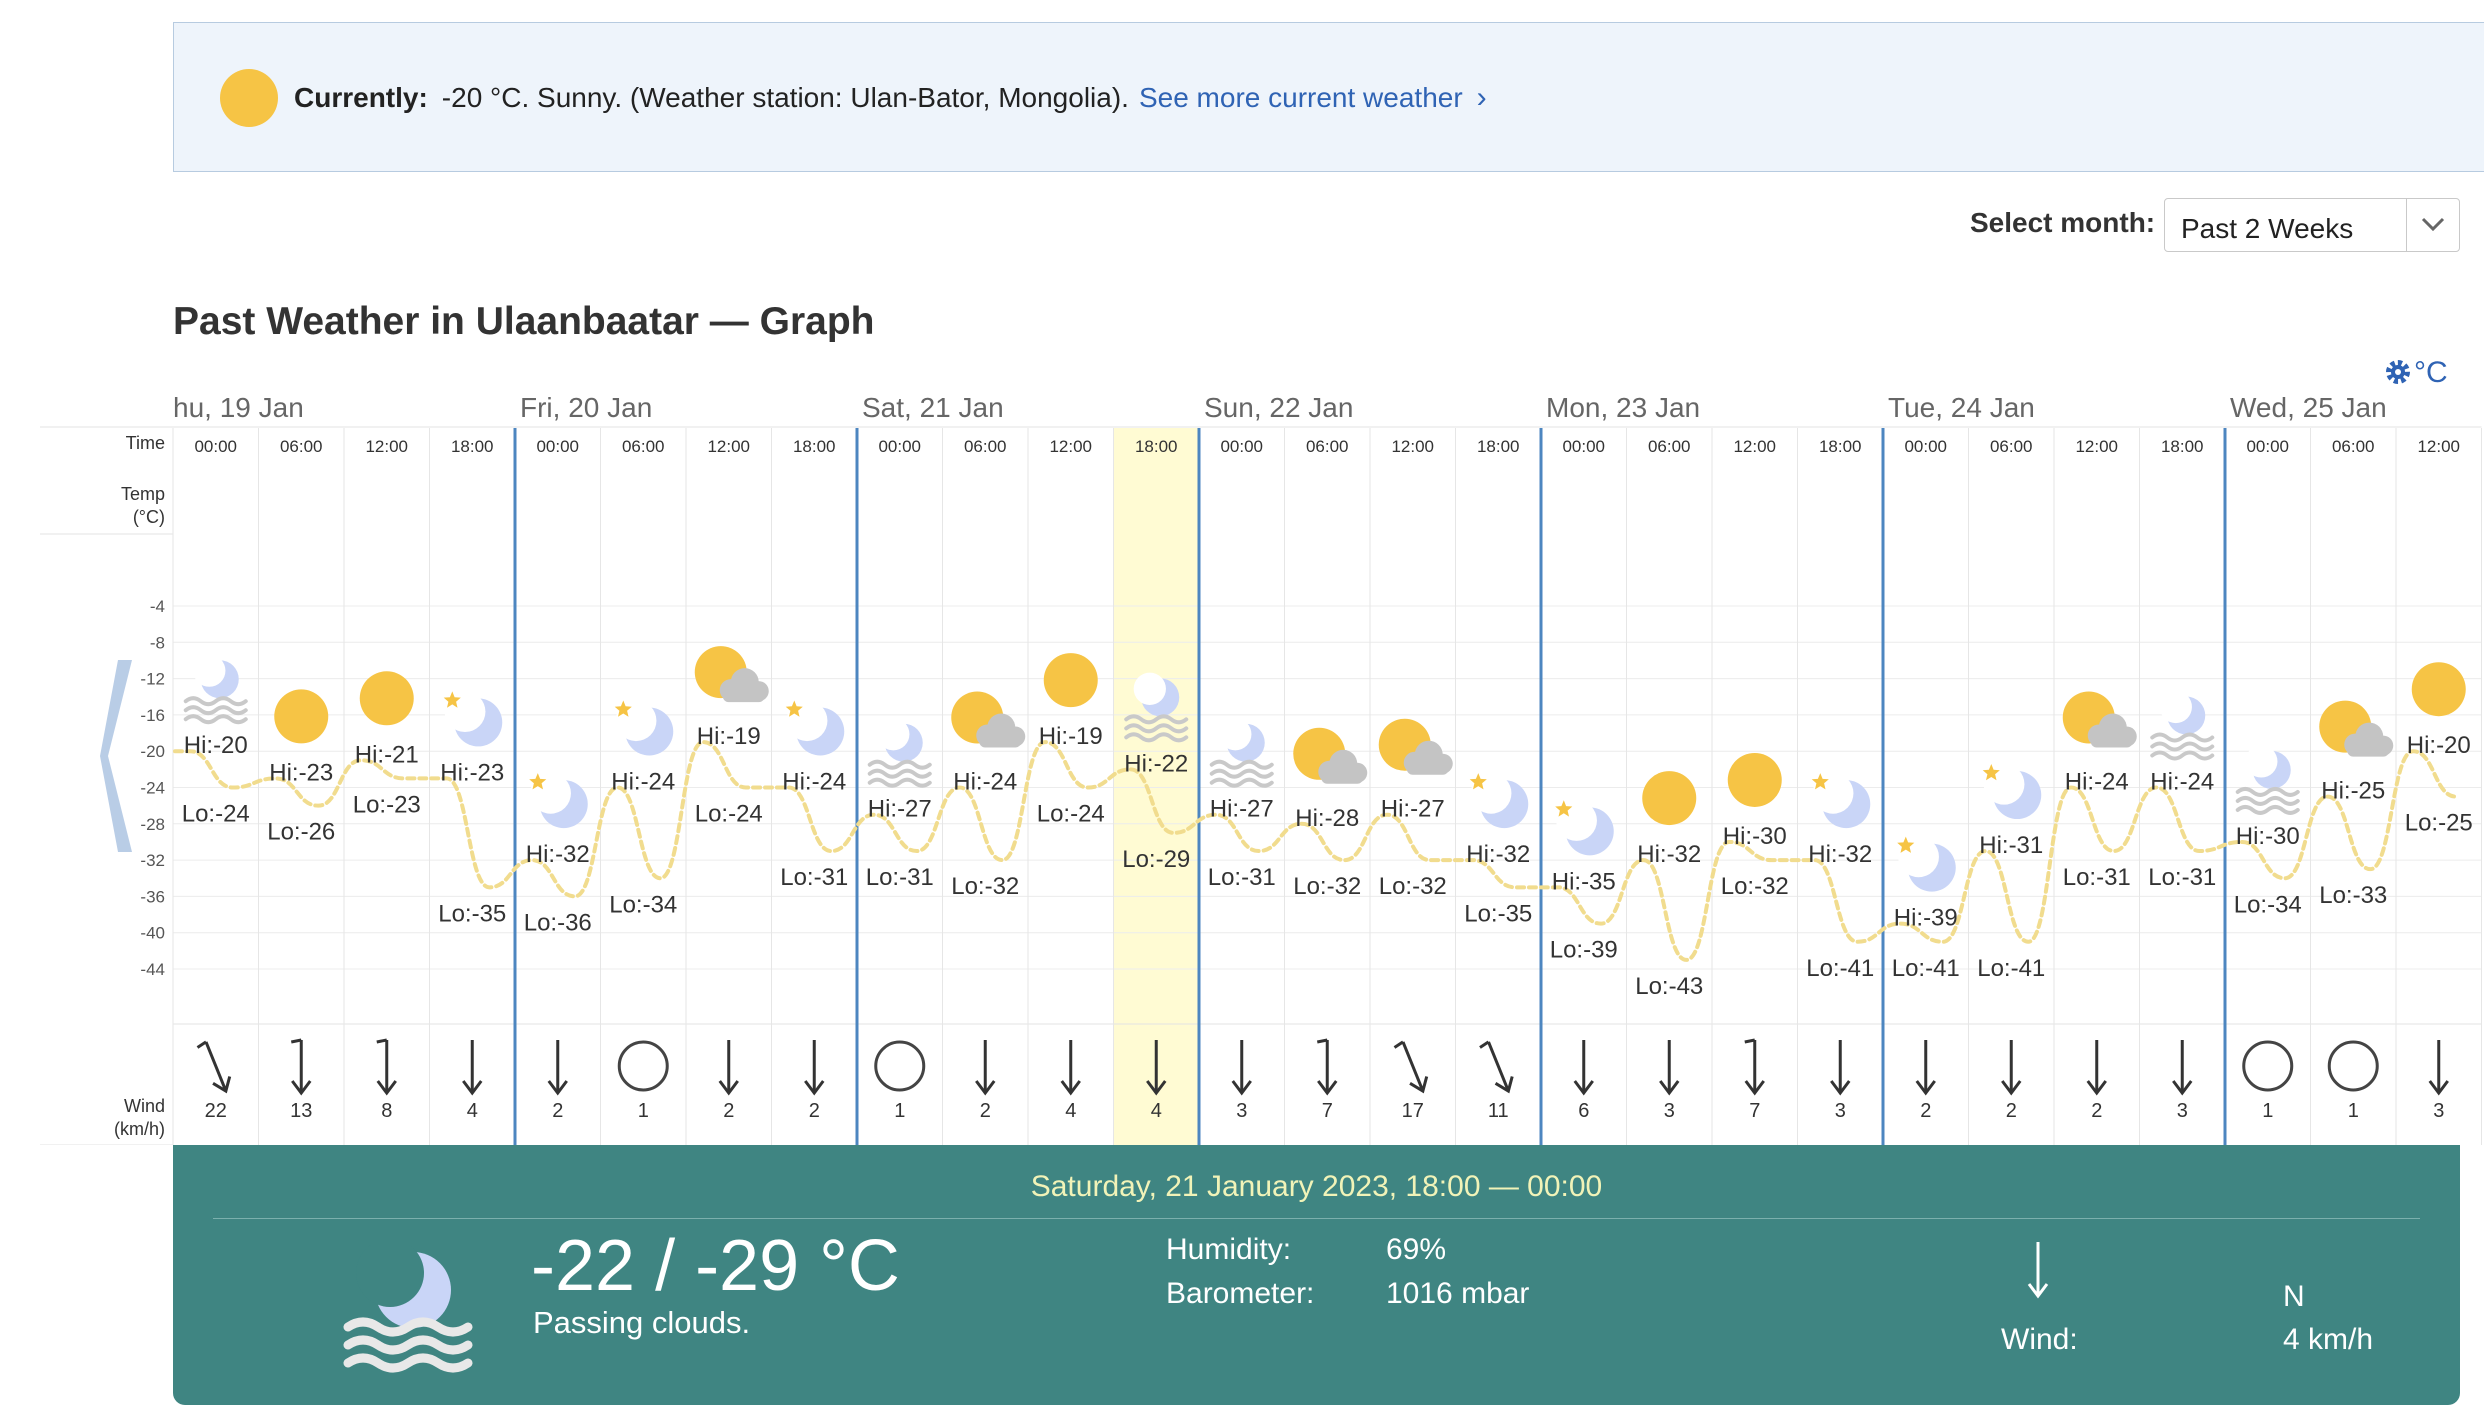  I want to click on high-temp-label: Hi:-19, so click(729, 736).